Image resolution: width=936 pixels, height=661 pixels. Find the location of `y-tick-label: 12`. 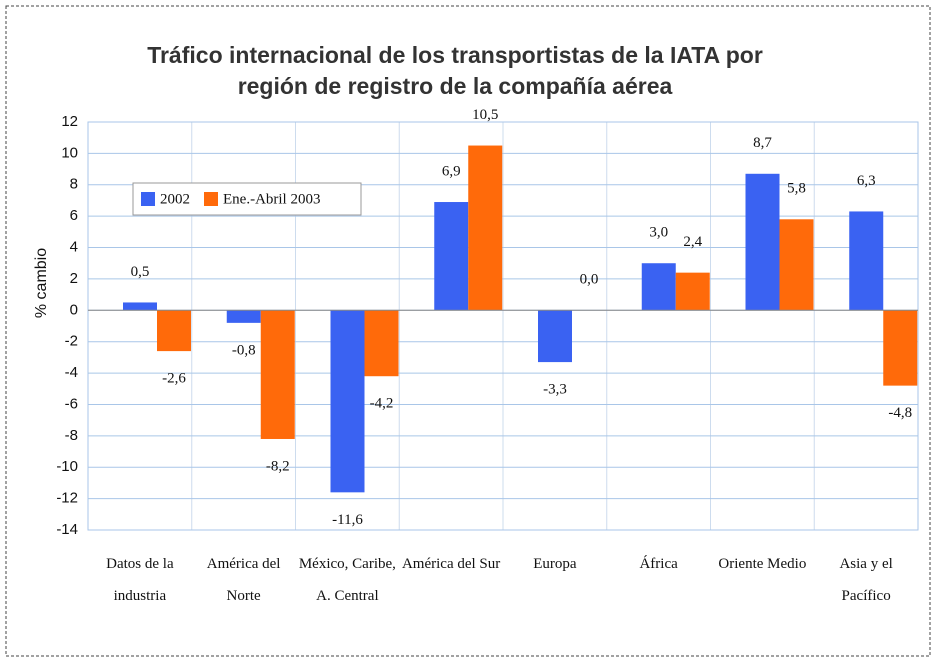

y-tick-label: 12 is located at coordinates (69, 121).